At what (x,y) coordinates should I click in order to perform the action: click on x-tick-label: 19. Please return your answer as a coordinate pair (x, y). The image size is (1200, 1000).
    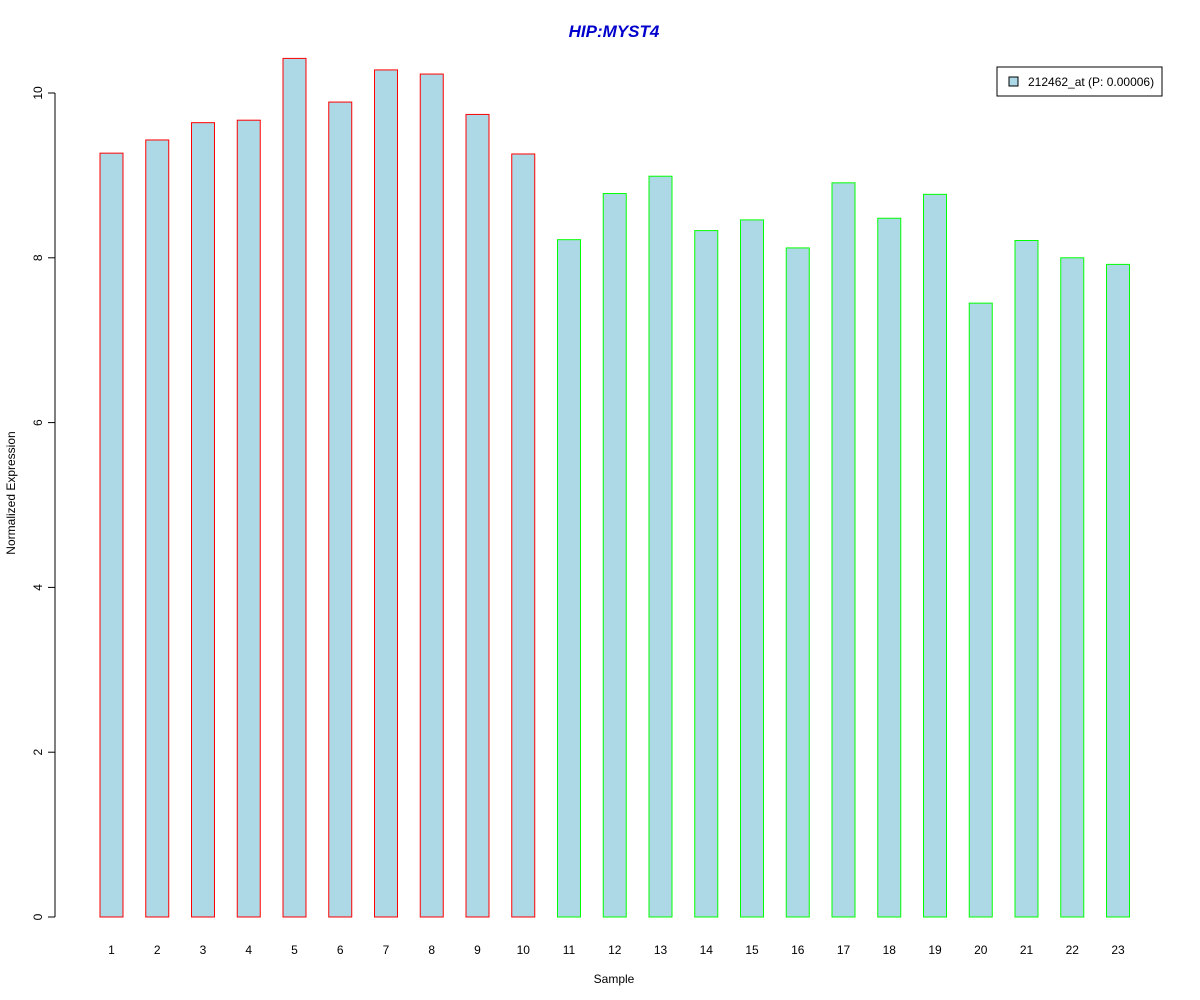
    Looking at the image, I should click on (935, 950).